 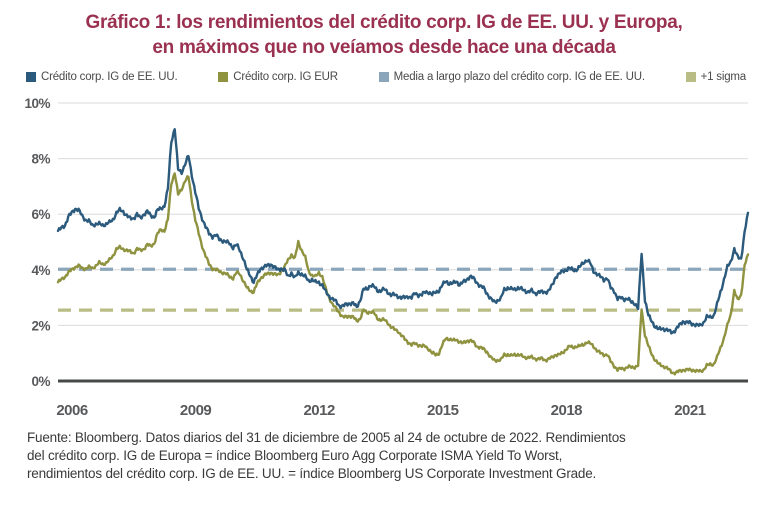 I want to click on legend-item-sigma: +1 sigma, so click(x=716, y=77).